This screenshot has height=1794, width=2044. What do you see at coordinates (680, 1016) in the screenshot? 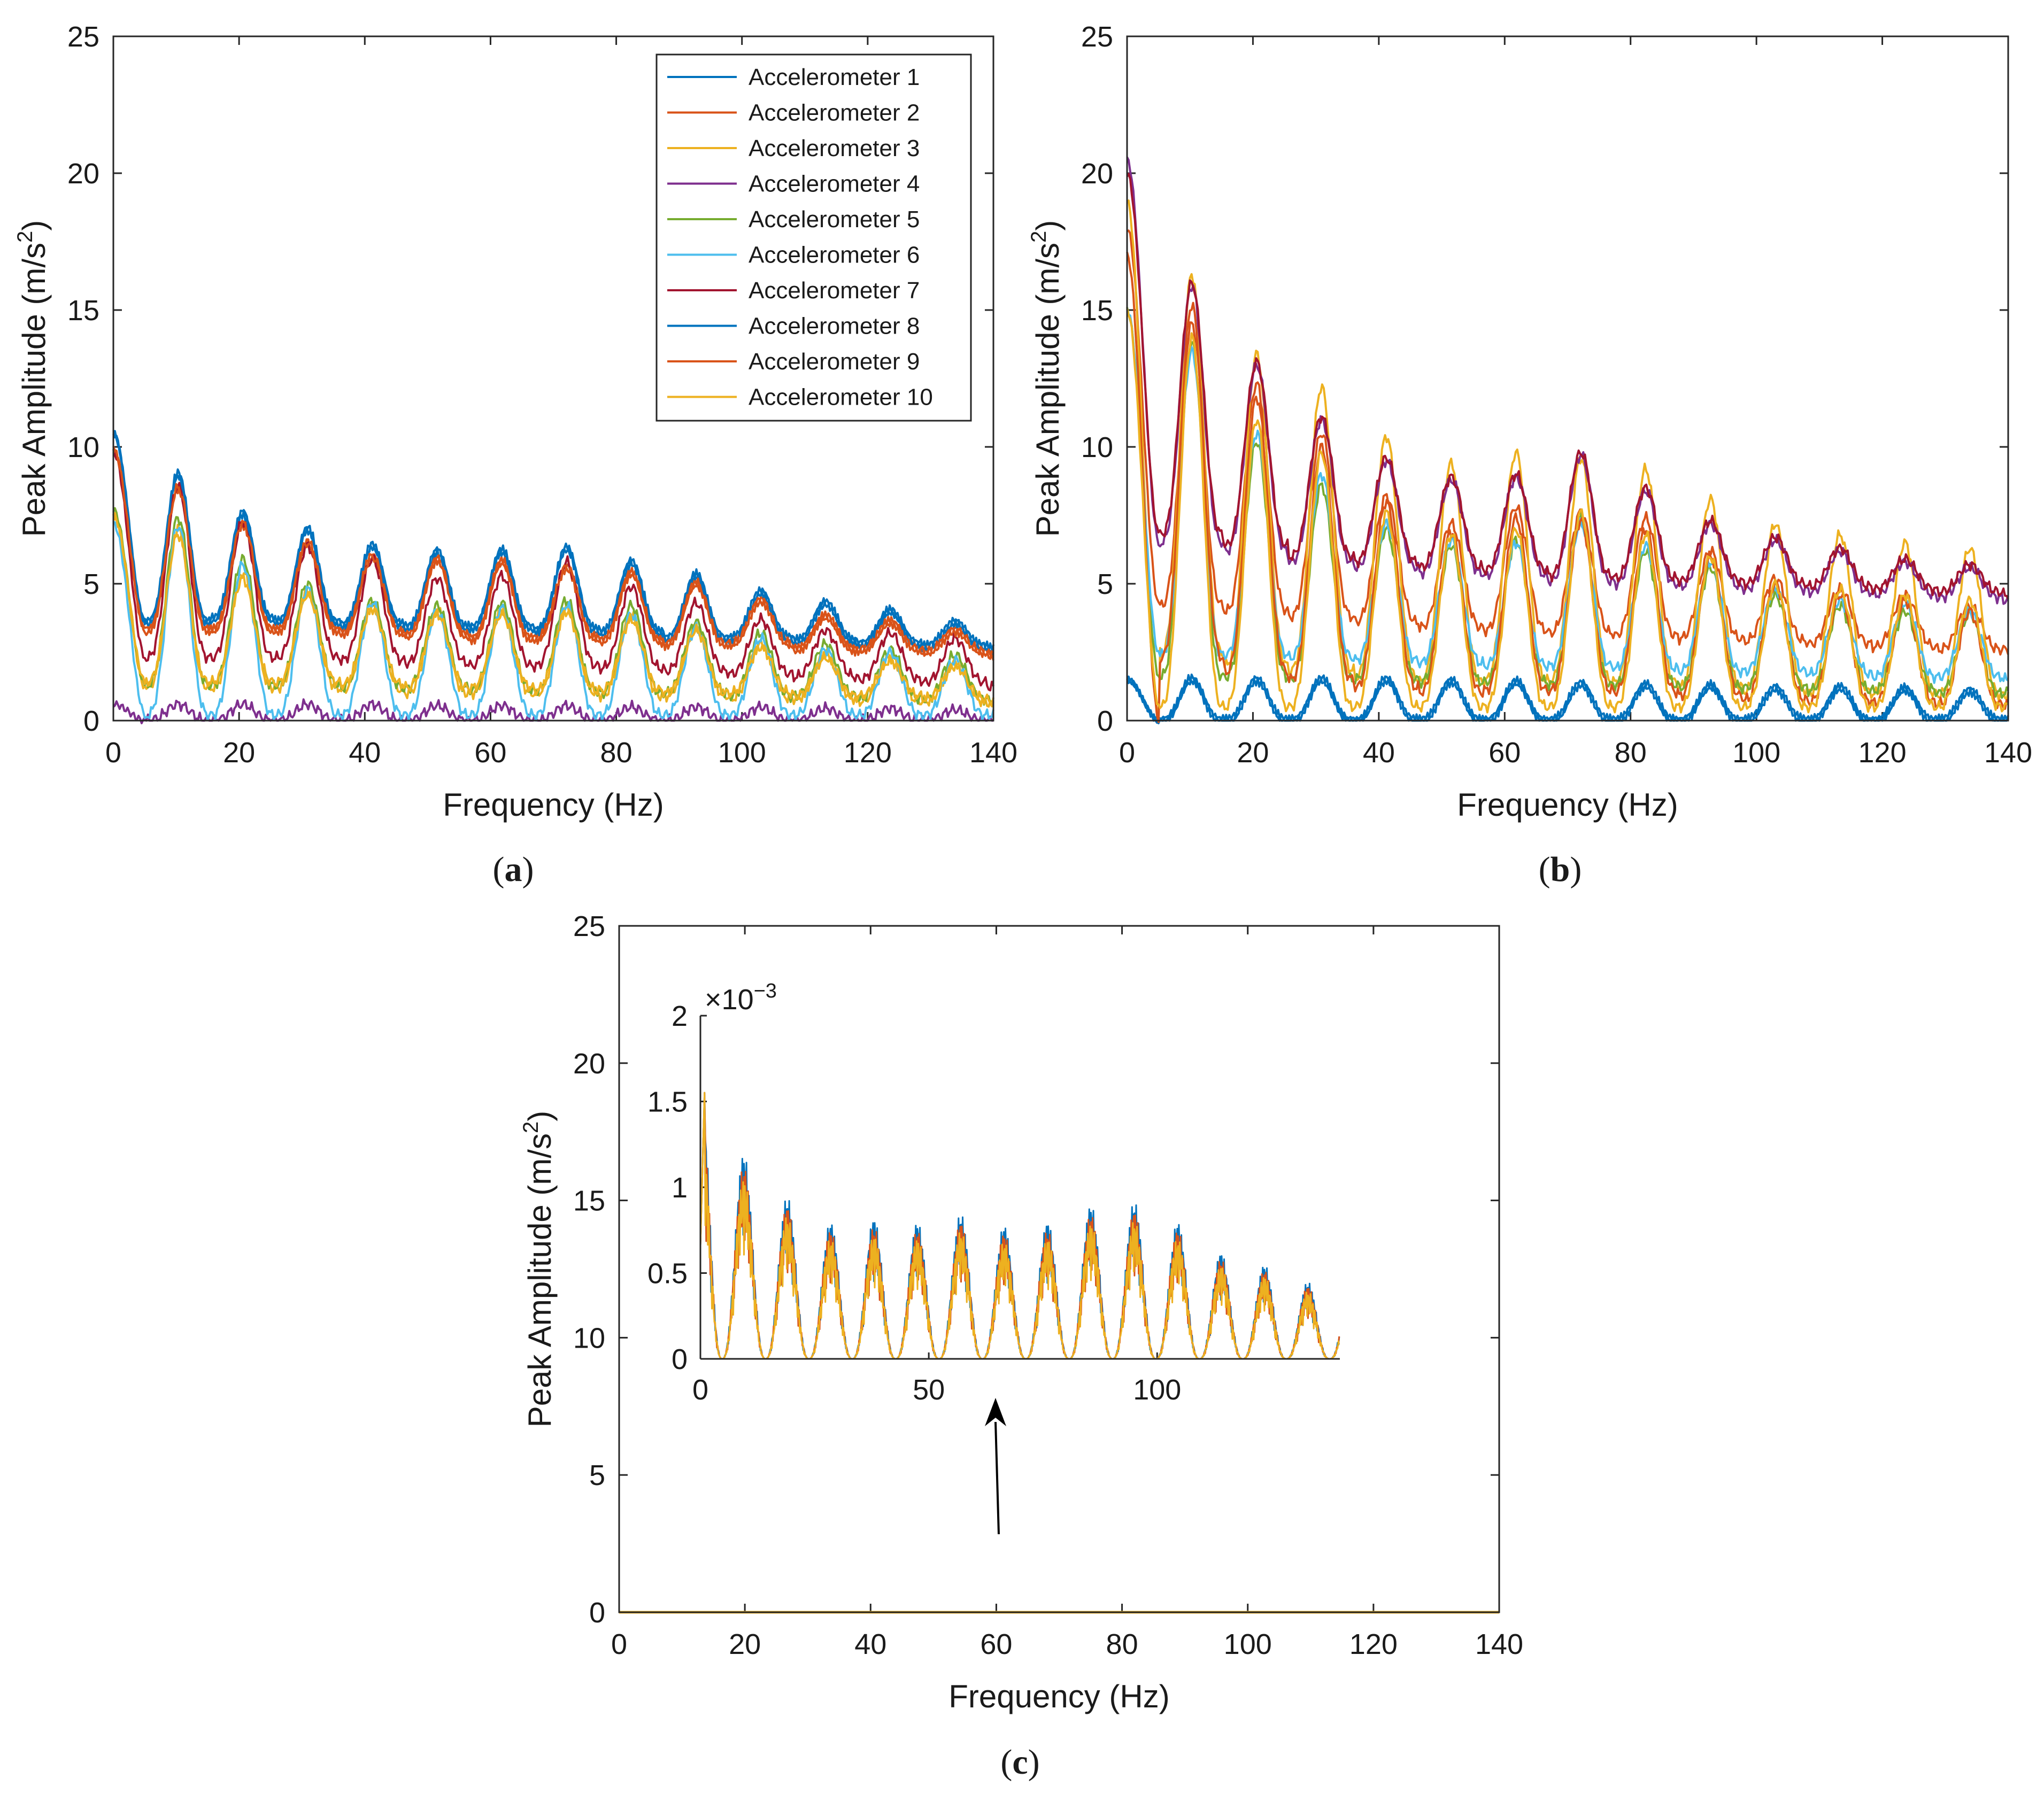
I see `inset-y-tick-label: 2` at bounding box center [680, 1016].